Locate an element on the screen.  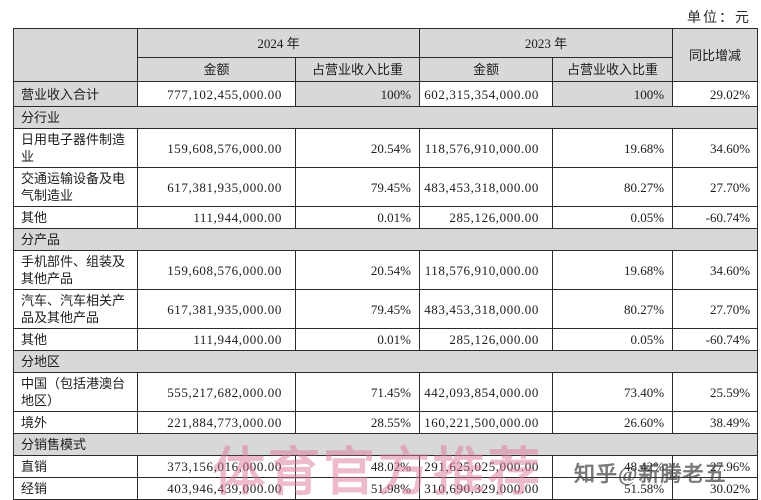
unit-label: 单位：元 is located at coordinates (719, 18).